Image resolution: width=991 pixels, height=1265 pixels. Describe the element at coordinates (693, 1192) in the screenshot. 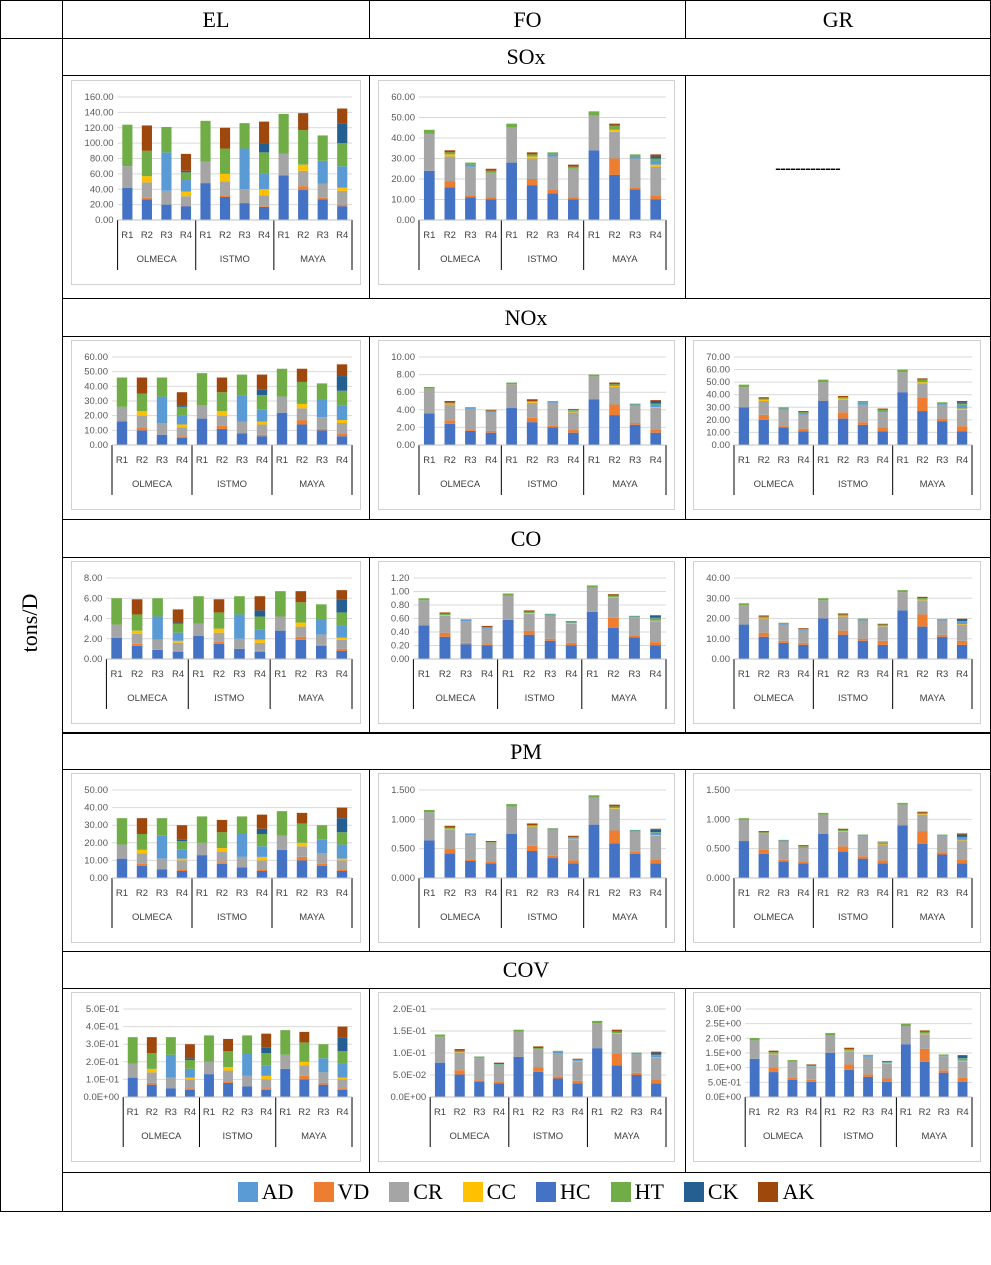

I see `legend-swatch` at that location.